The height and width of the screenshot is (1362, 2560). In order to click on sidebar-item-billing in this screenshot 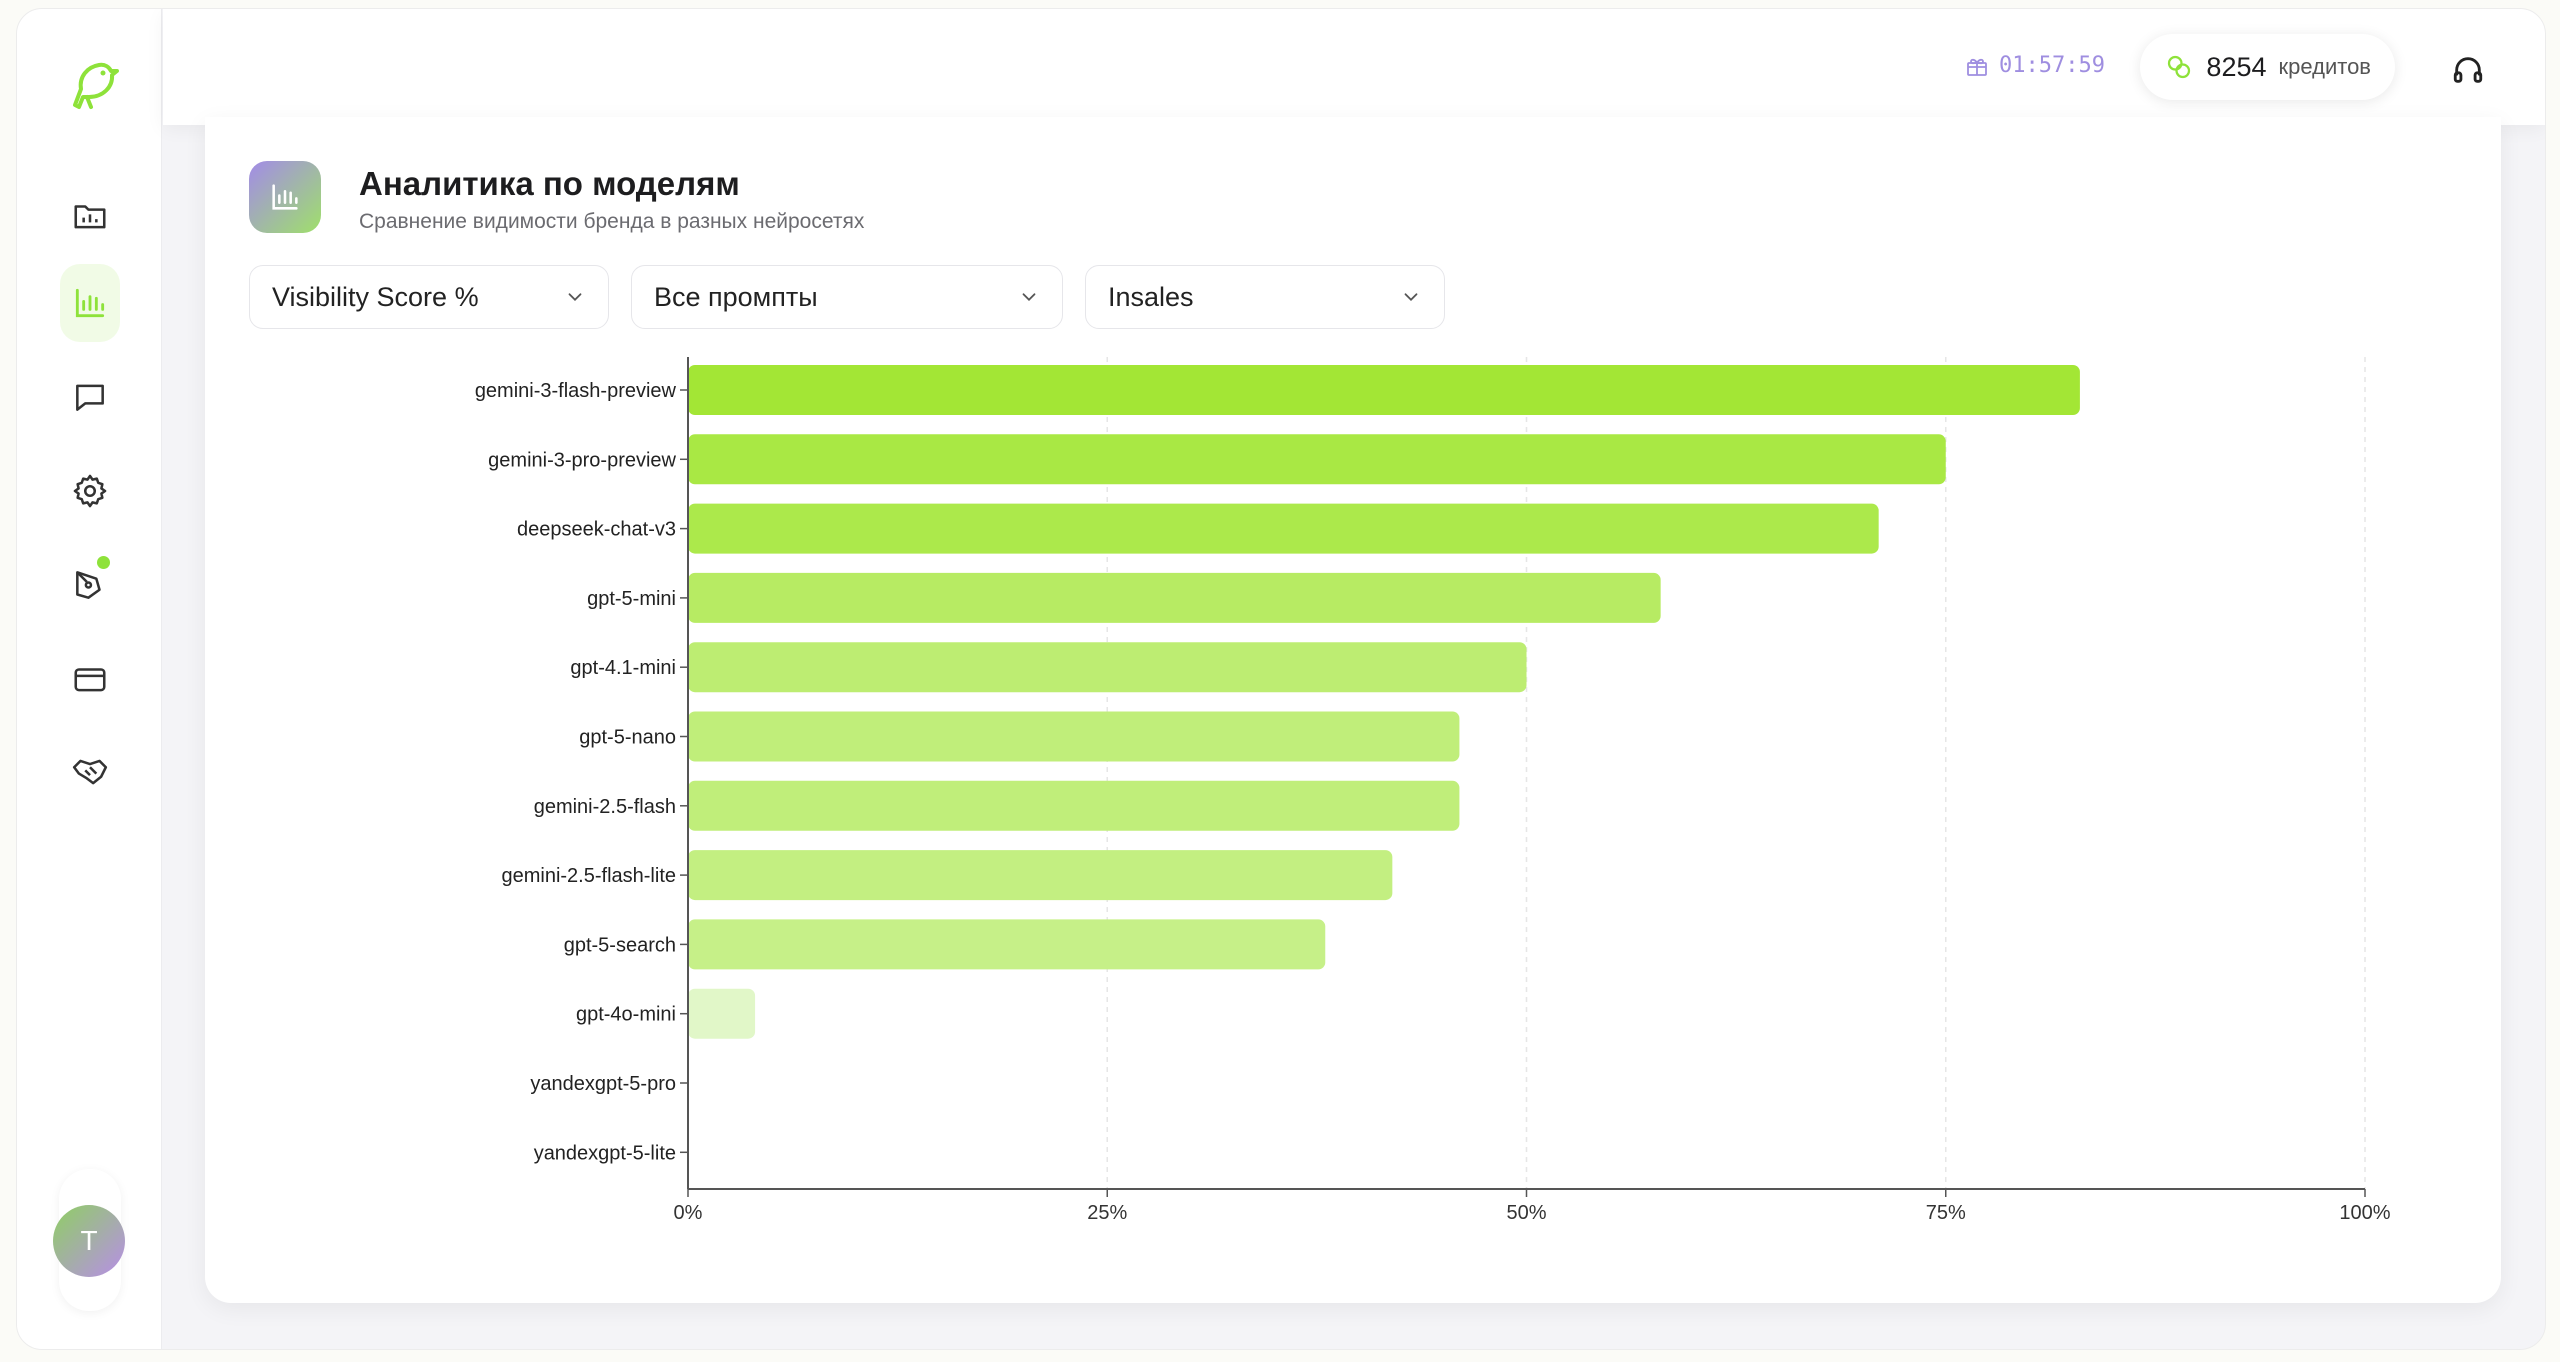, I will do `click(90, 679)`.